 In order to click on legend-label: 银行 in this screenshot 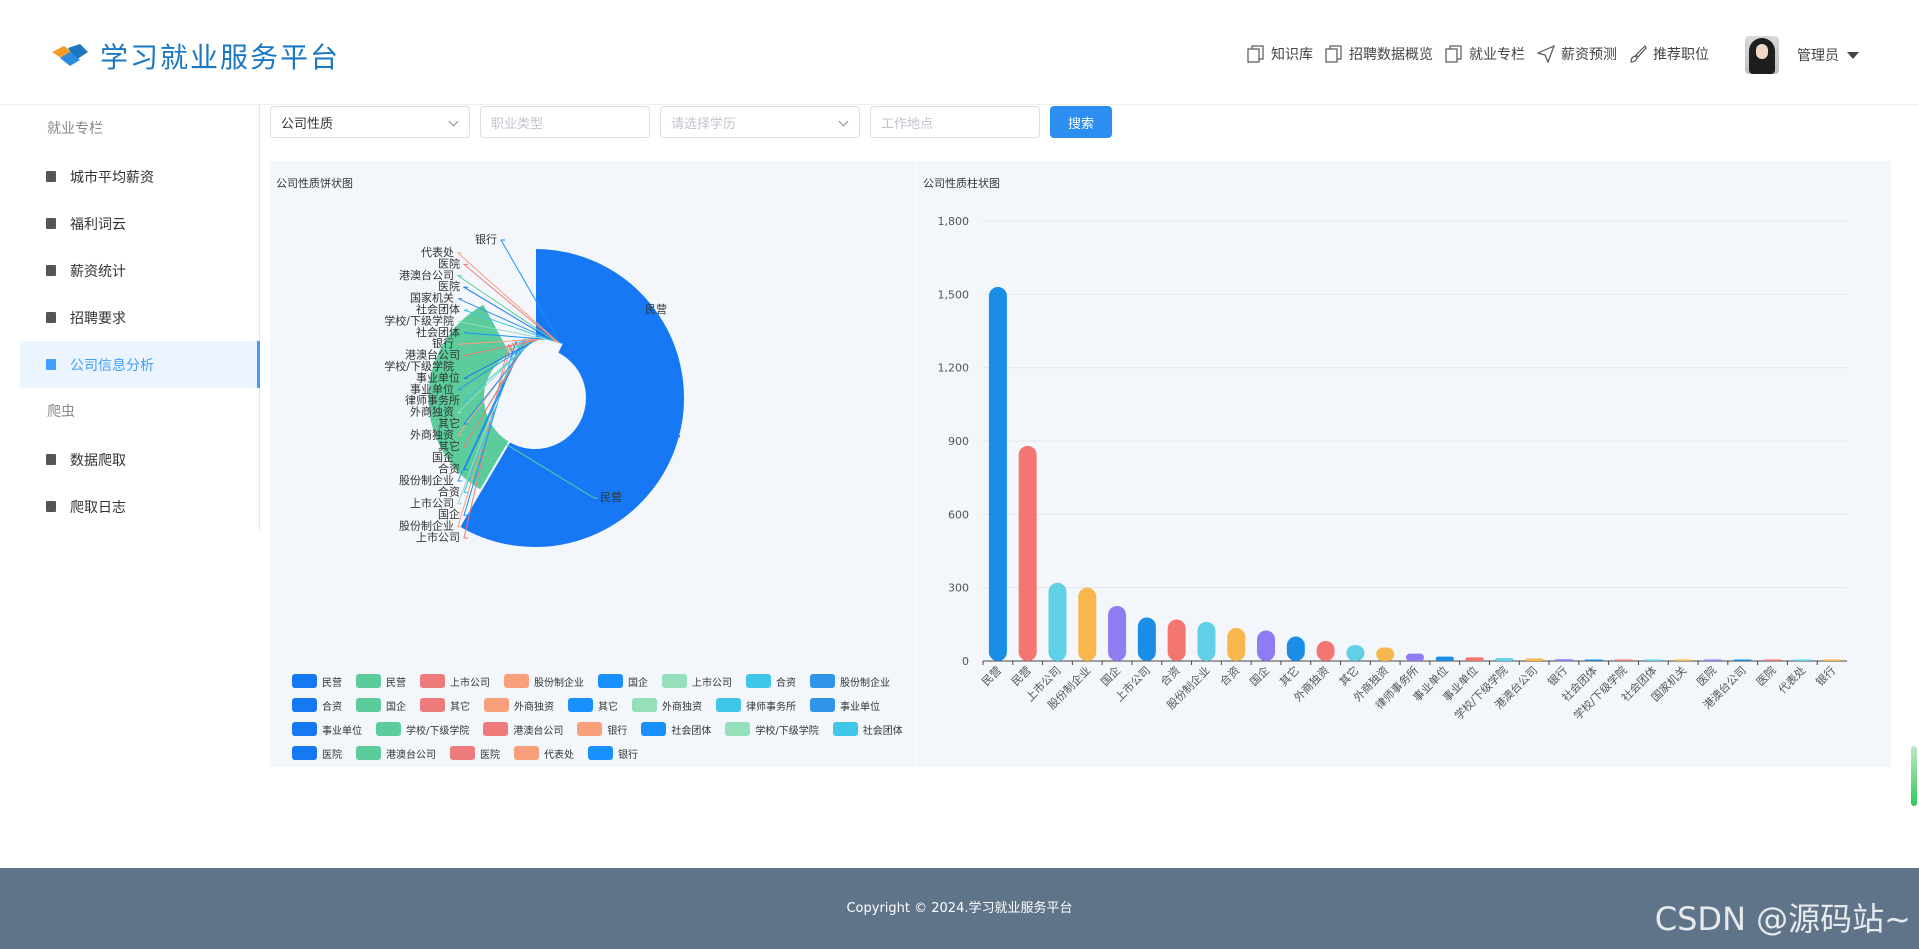, I will do `click(617, 731)`.